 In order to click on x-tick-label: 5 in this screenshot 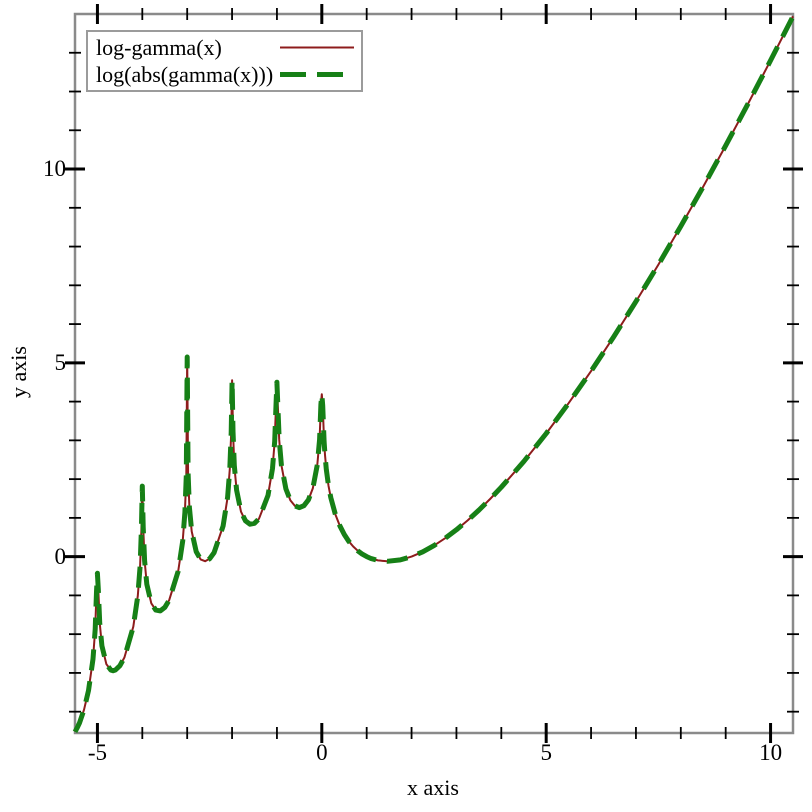, I will do `click(546, 752)`.